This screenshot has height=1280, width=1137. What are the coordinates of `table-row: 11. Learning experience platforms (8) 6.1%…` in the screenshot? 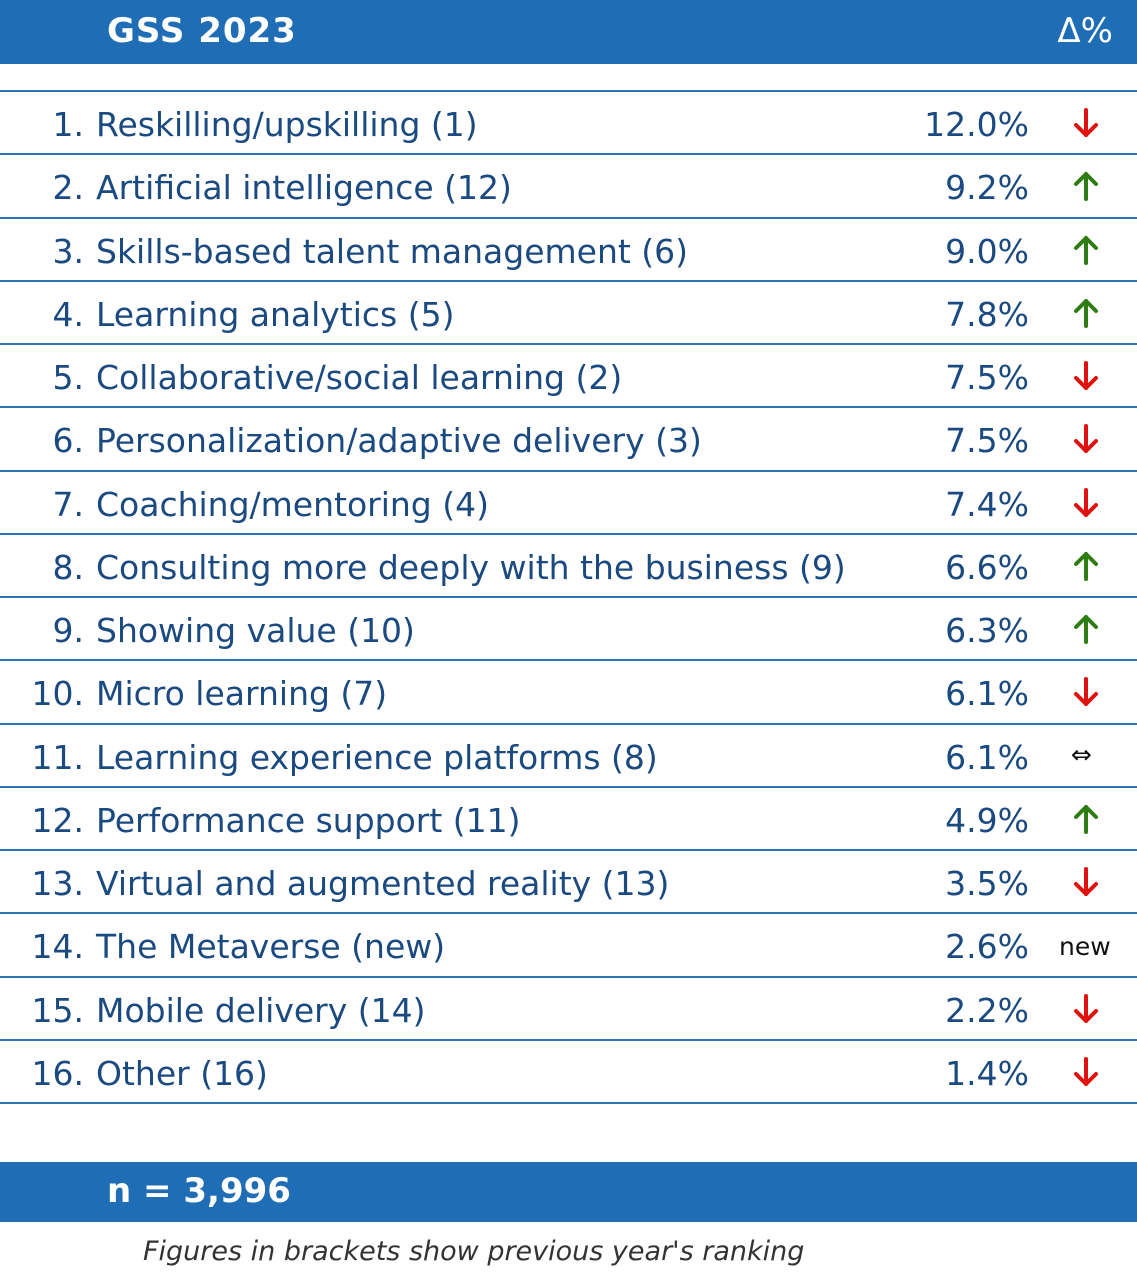 It's located at (568, 754).